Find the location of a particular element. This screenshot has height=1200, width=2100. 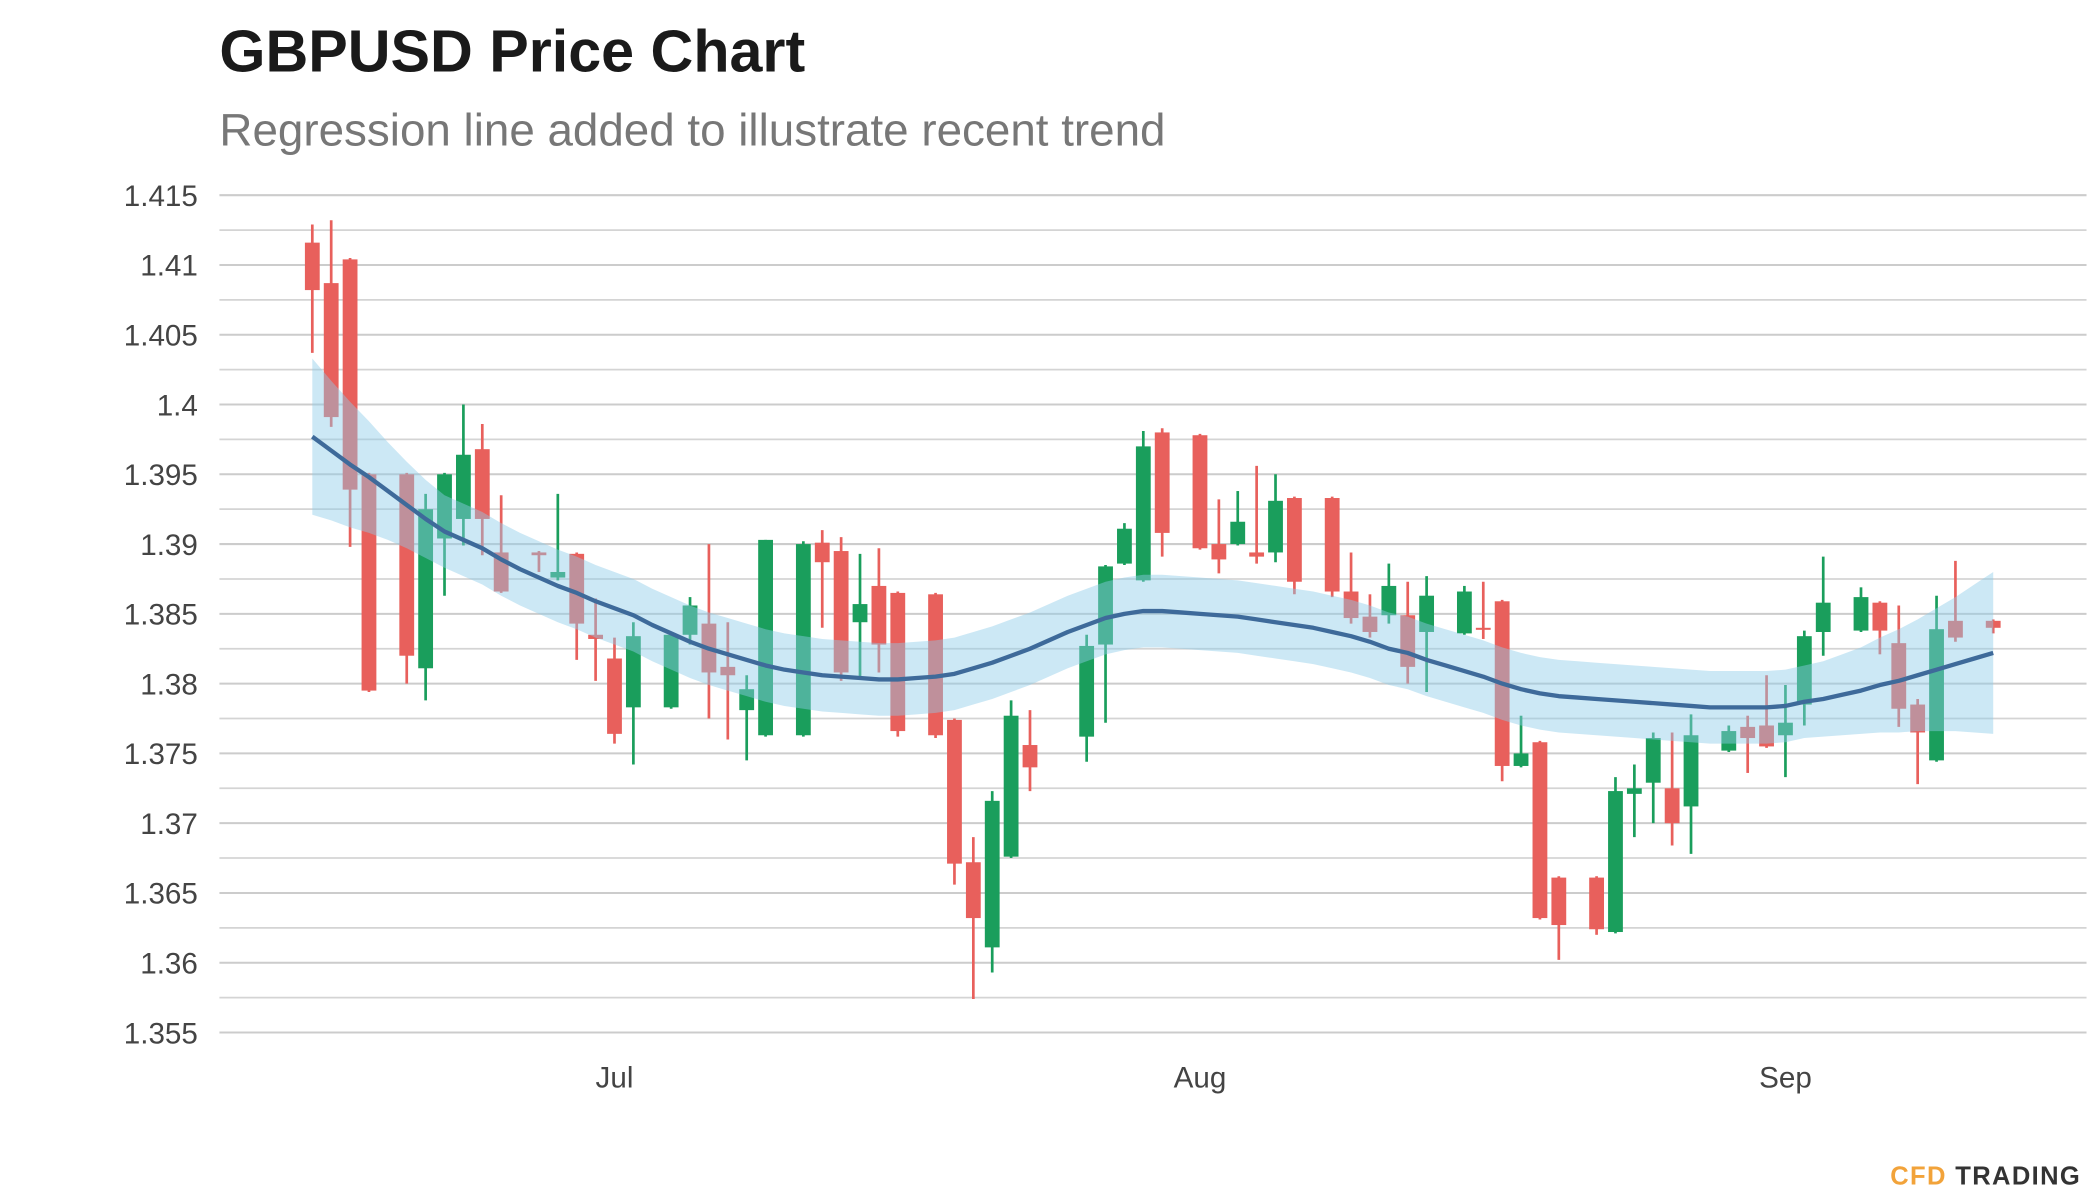

y-tick-label: 1.39 is located at coordinates (169, 545).